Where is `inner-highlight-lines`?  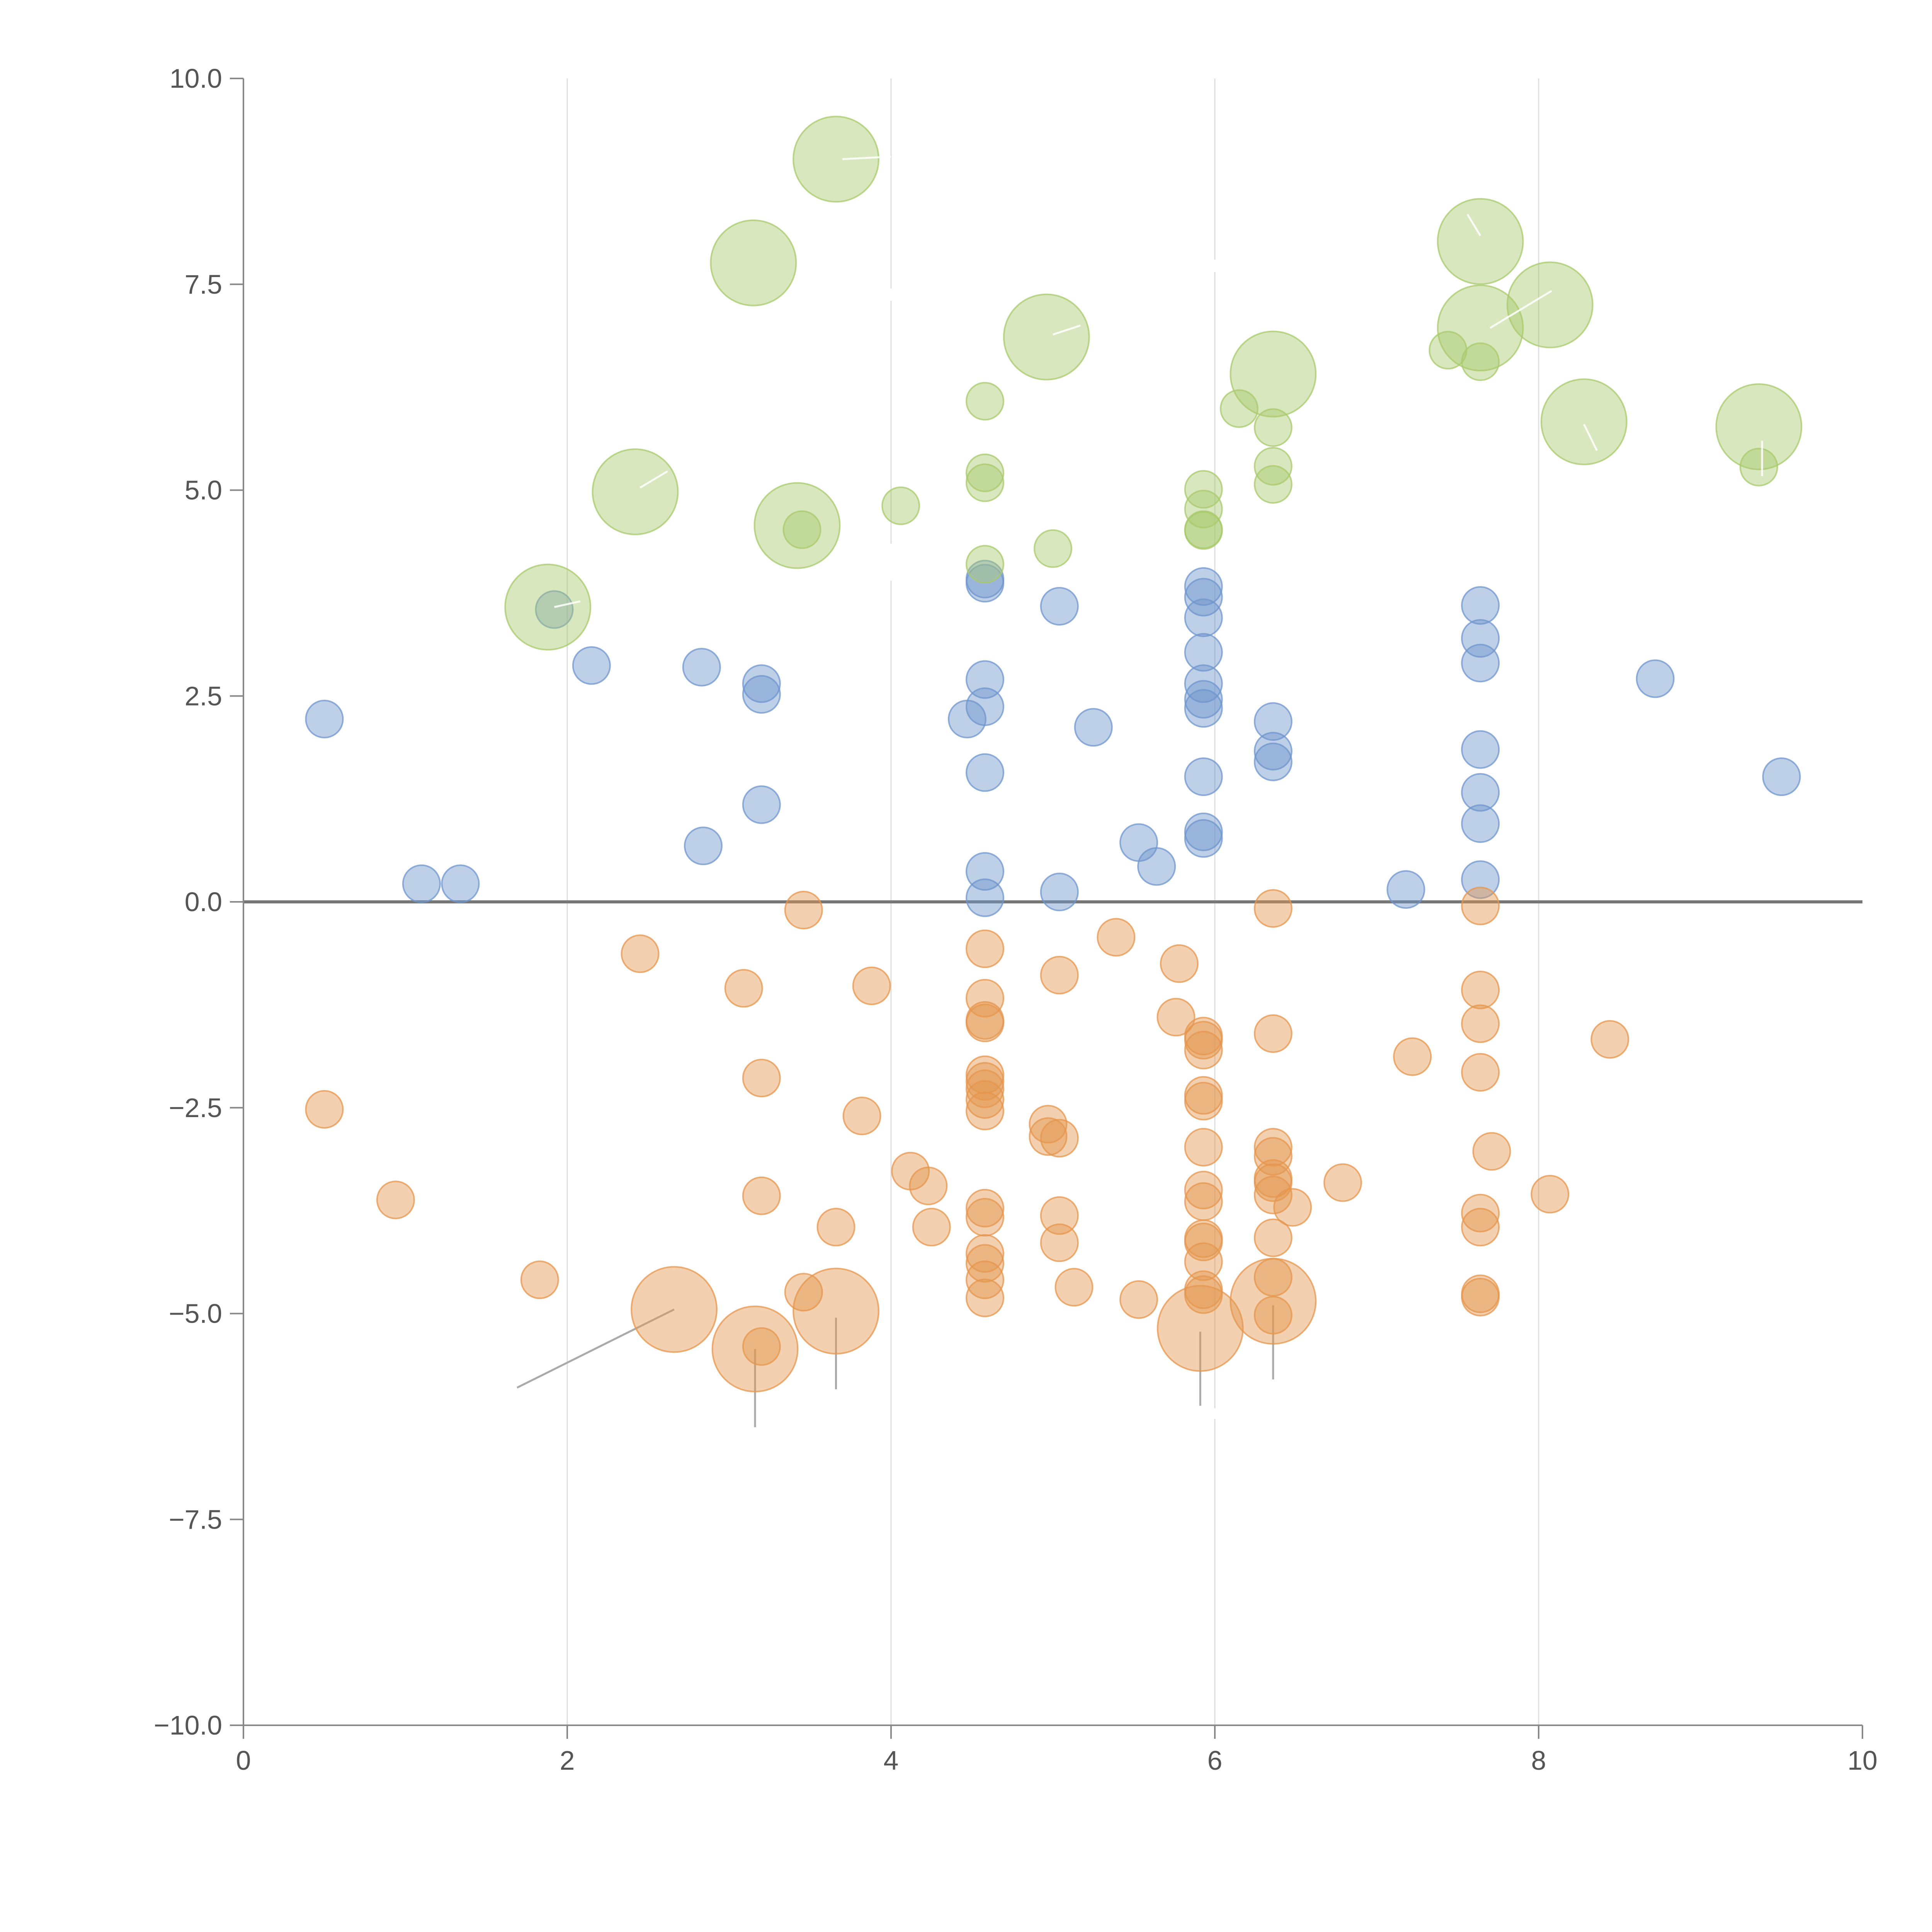 inner-highlight-lines is located at coordinates (1158, 381).